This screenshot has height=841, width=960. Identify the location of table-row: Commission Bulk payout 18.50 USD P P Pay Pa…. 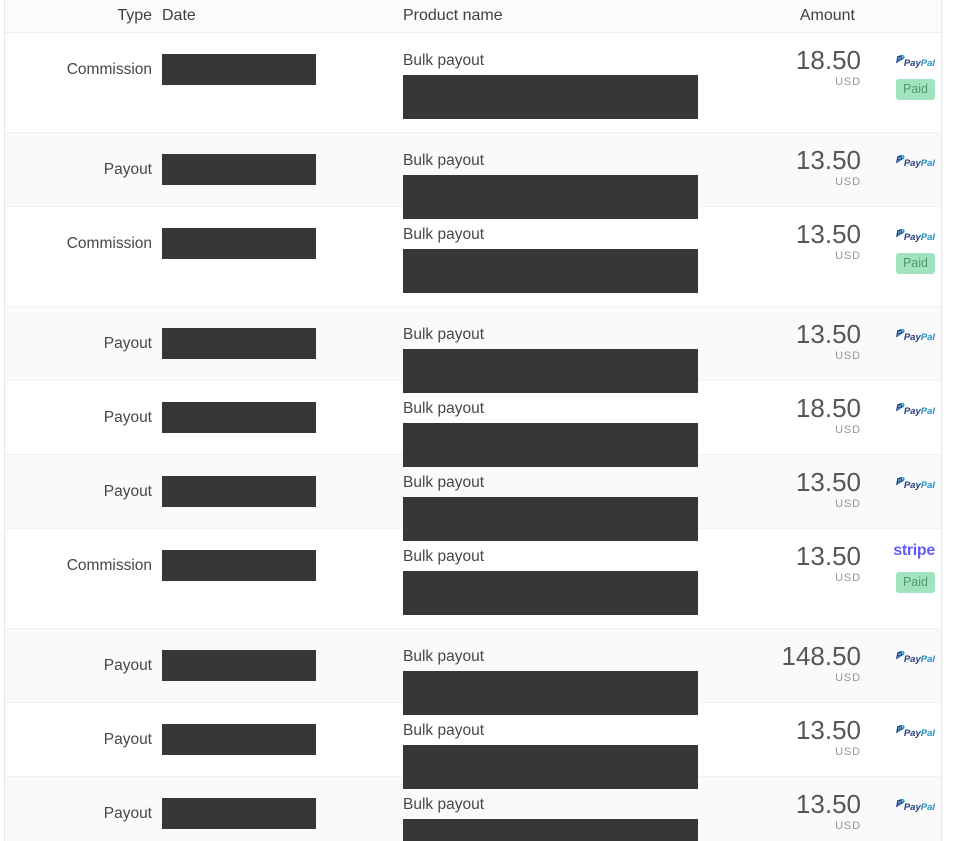
(473, 83).